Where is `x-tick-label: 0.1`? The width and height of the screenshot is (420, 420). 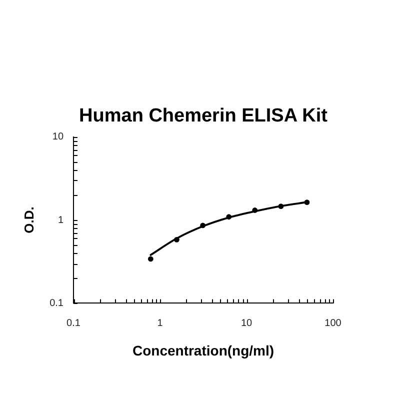 x-tick-label: 0.1 is located at coordinates (73, 323).